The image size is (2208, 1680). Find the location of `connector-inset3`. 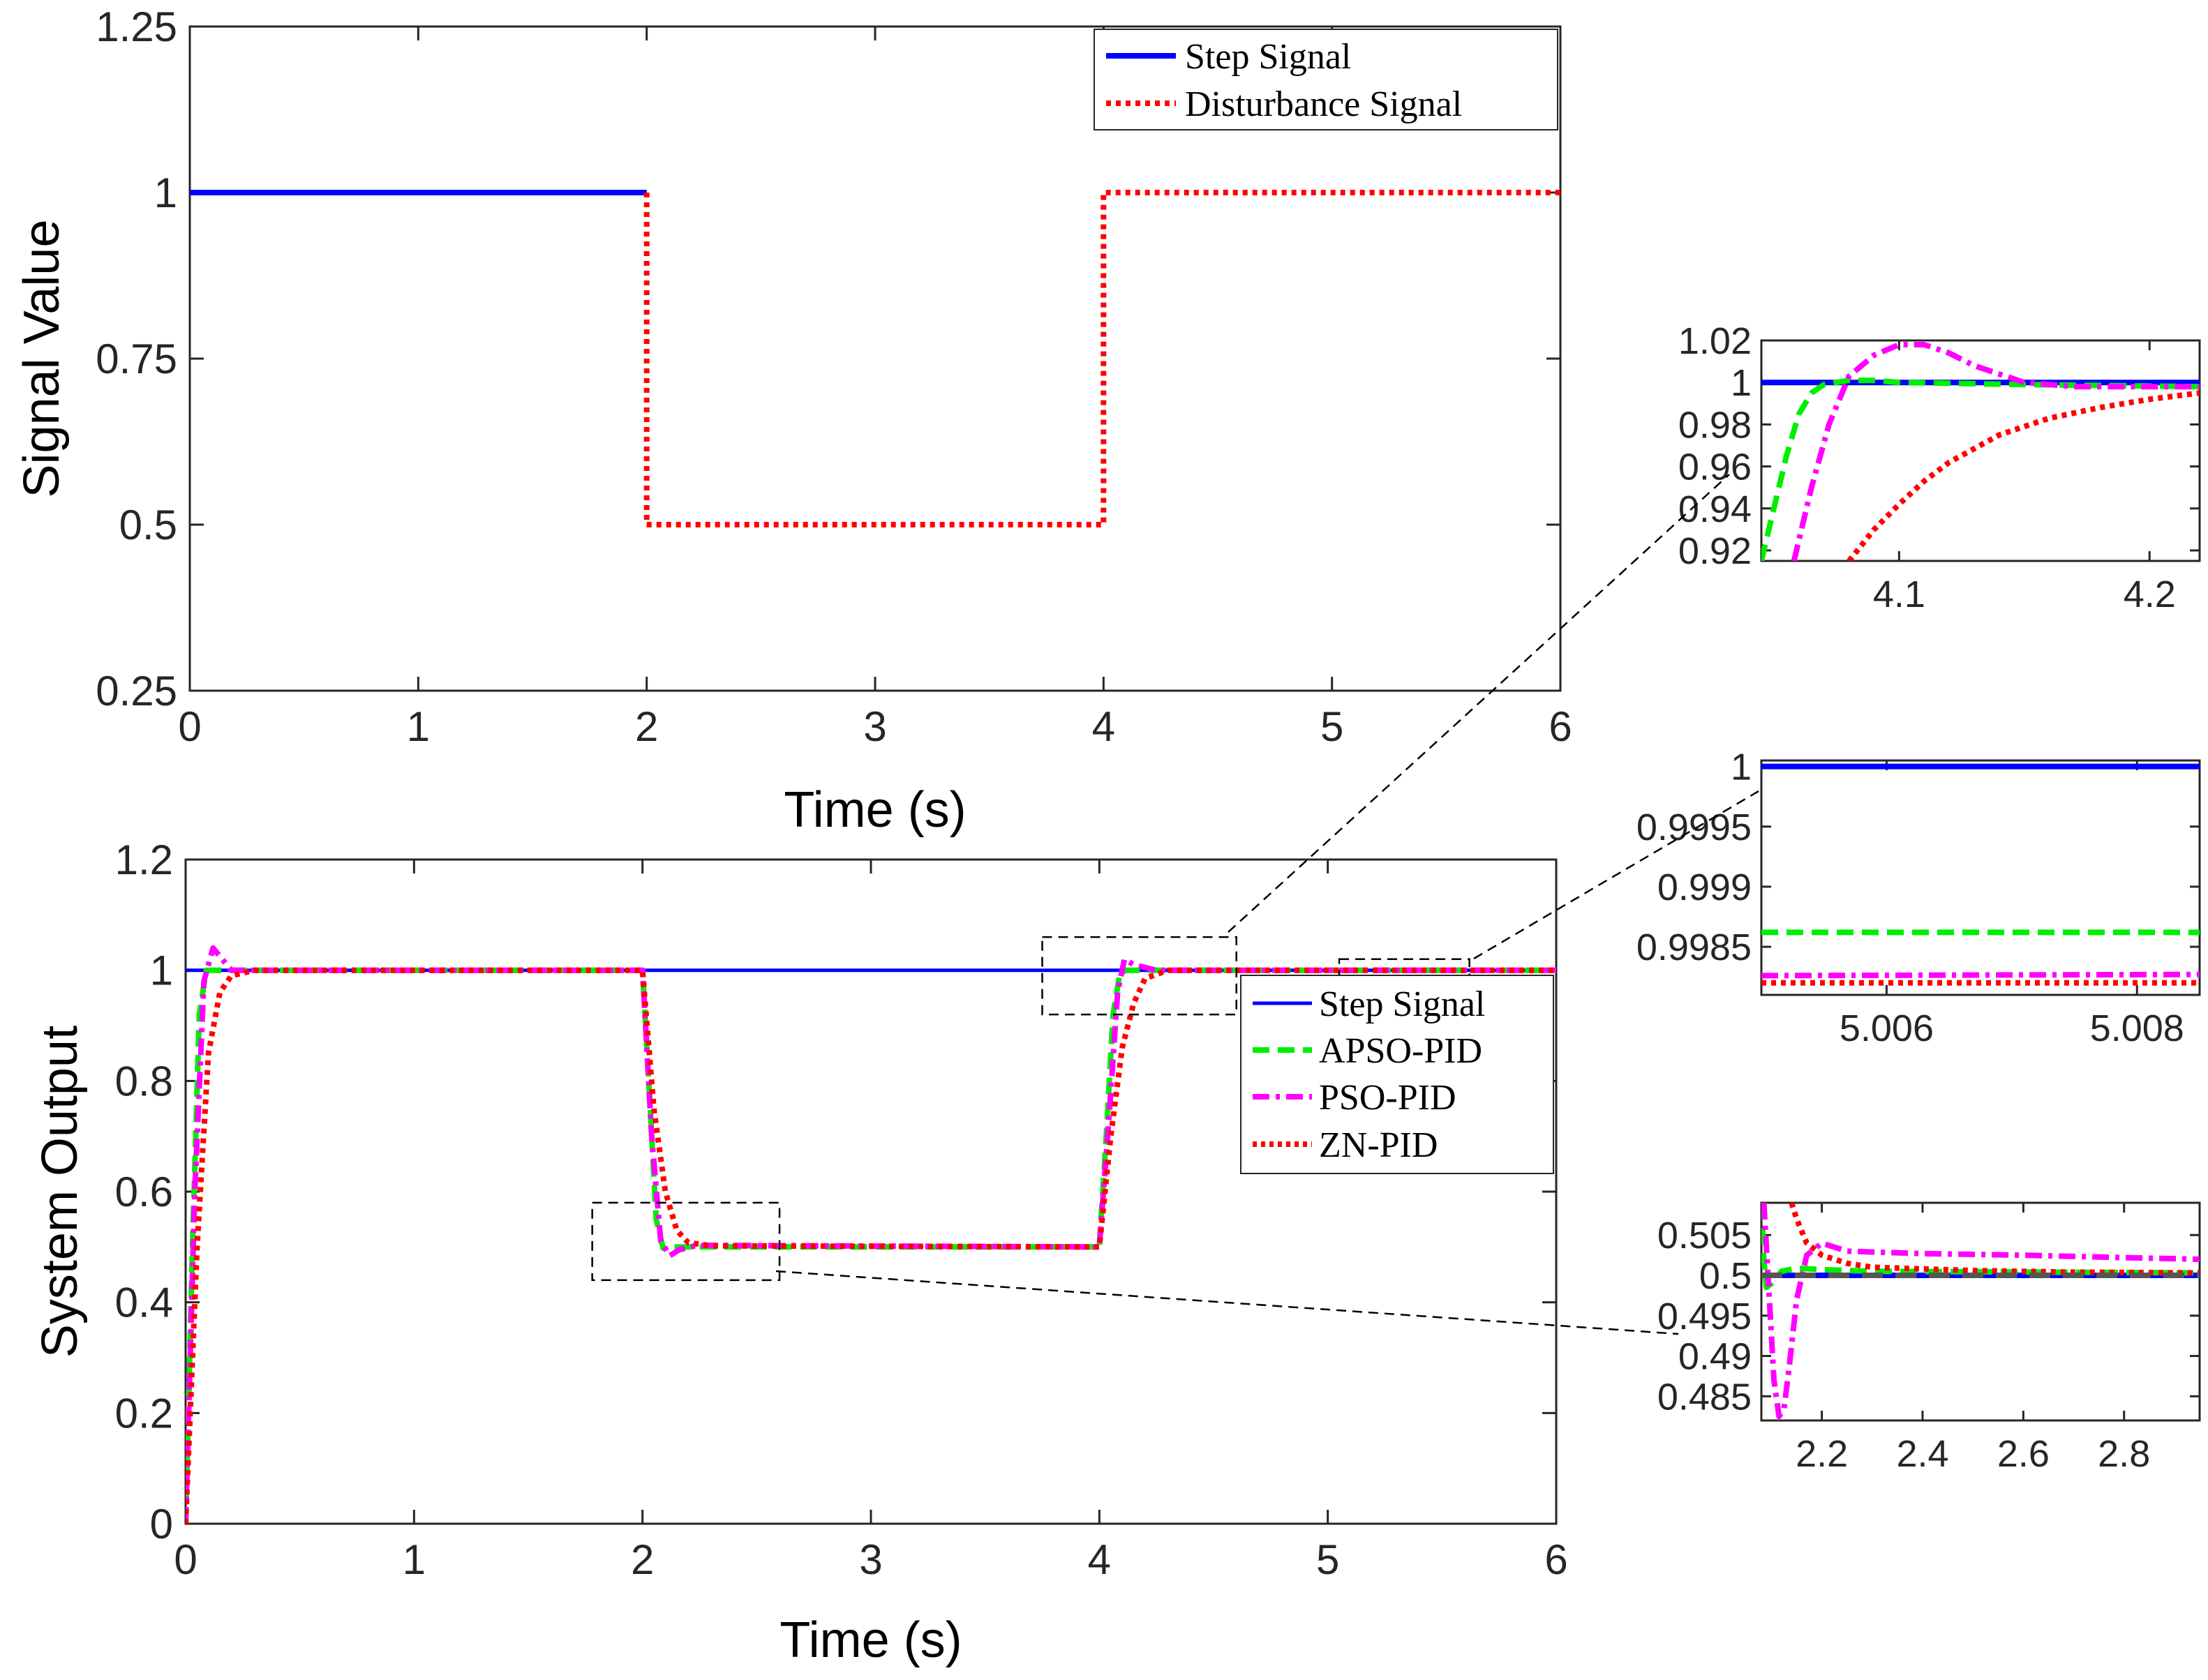

connector-inset3 is located at coordinates (1227, 1302).